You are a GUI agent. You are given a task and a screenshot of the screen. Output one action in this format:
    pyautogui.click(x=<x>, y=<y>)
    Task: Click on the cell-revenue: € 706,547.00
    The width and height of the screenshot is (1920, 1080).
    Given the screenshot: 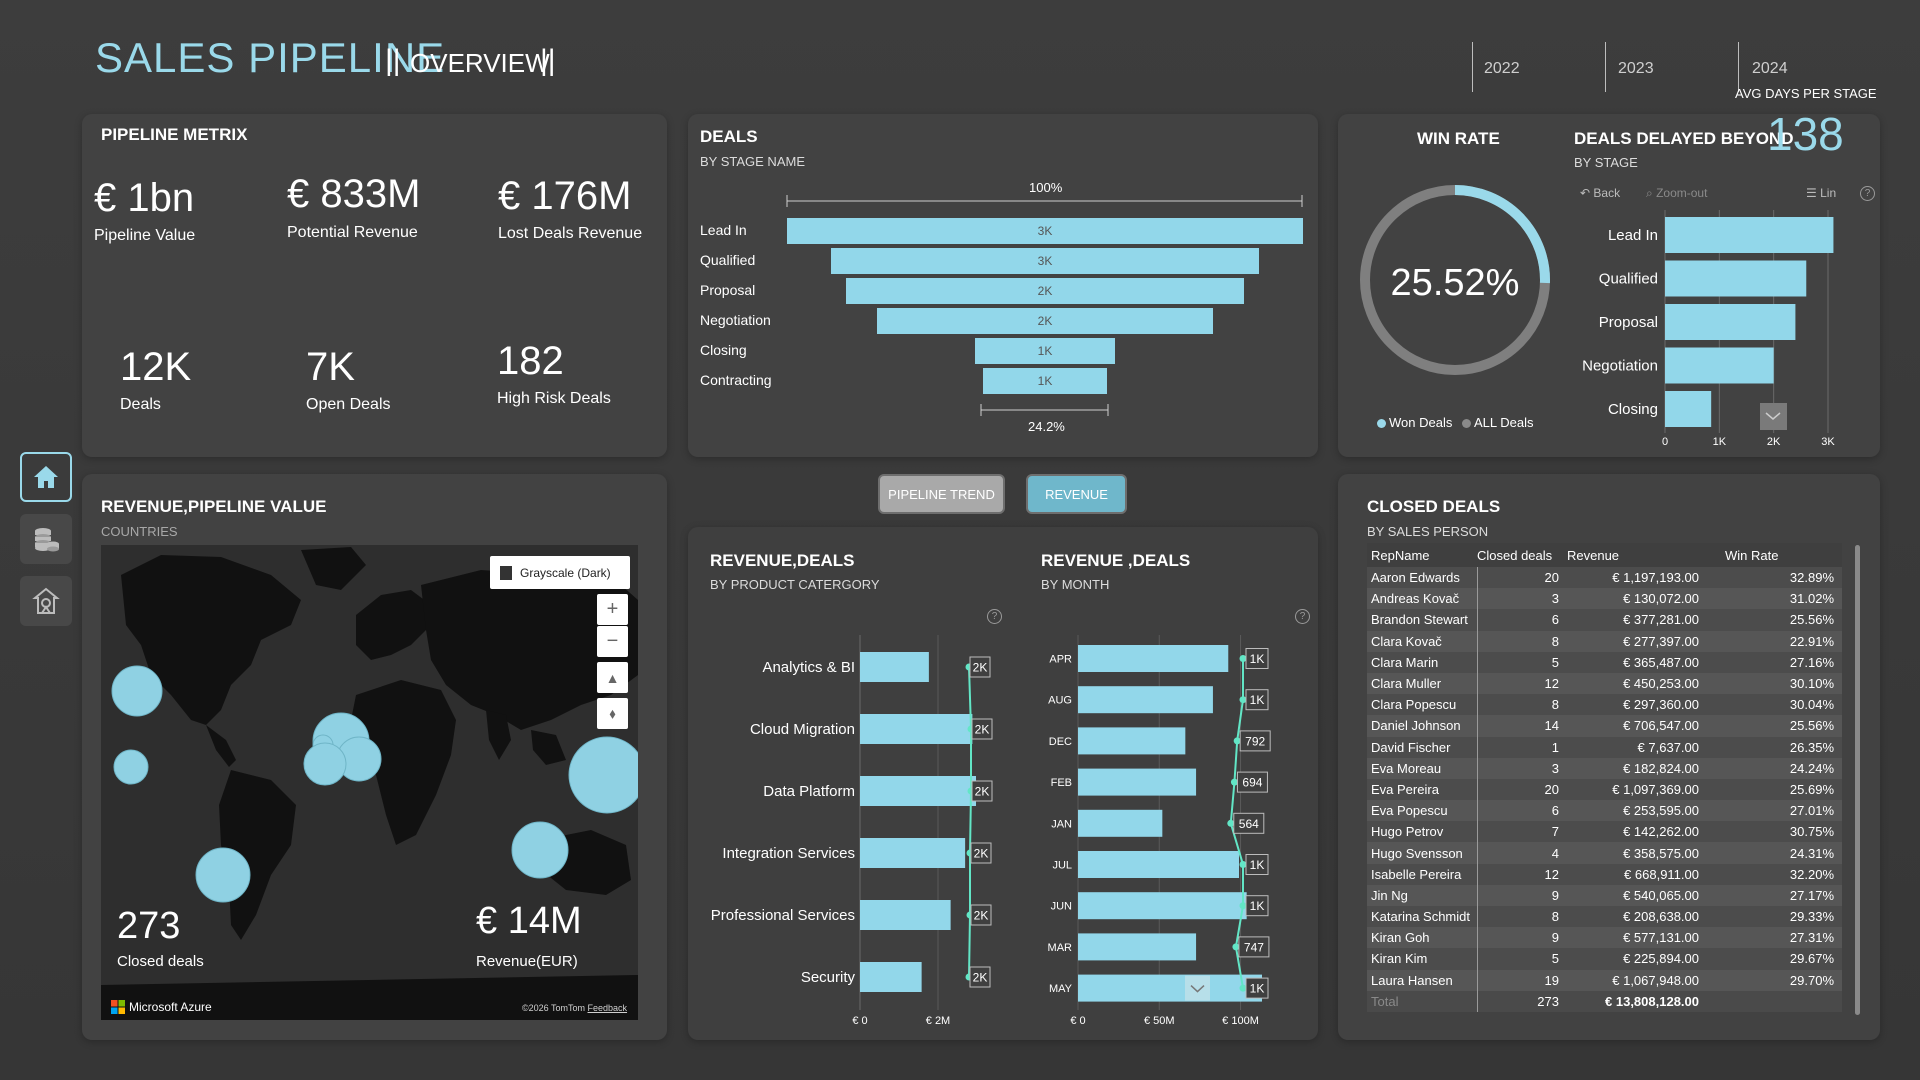 What is the action you would take?
    pyautogui.click(x=1637, y=726)
    